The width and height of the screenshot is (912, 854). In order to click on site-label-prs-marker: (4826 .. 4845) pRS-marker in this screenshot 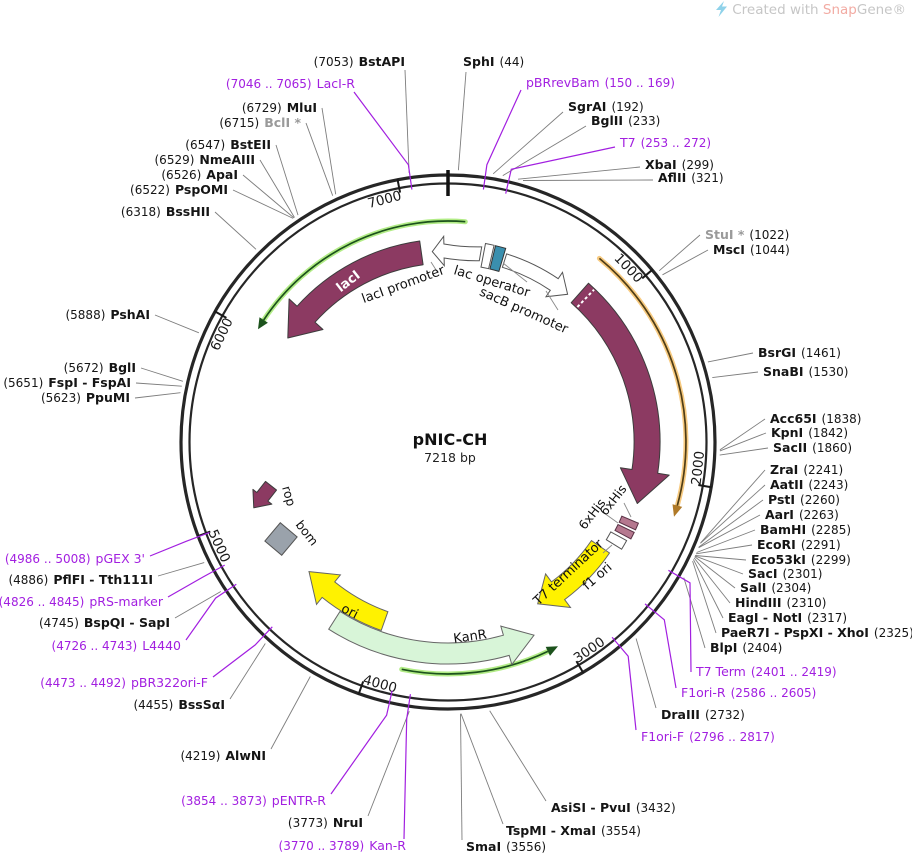, I will do `click(81, 602)`.